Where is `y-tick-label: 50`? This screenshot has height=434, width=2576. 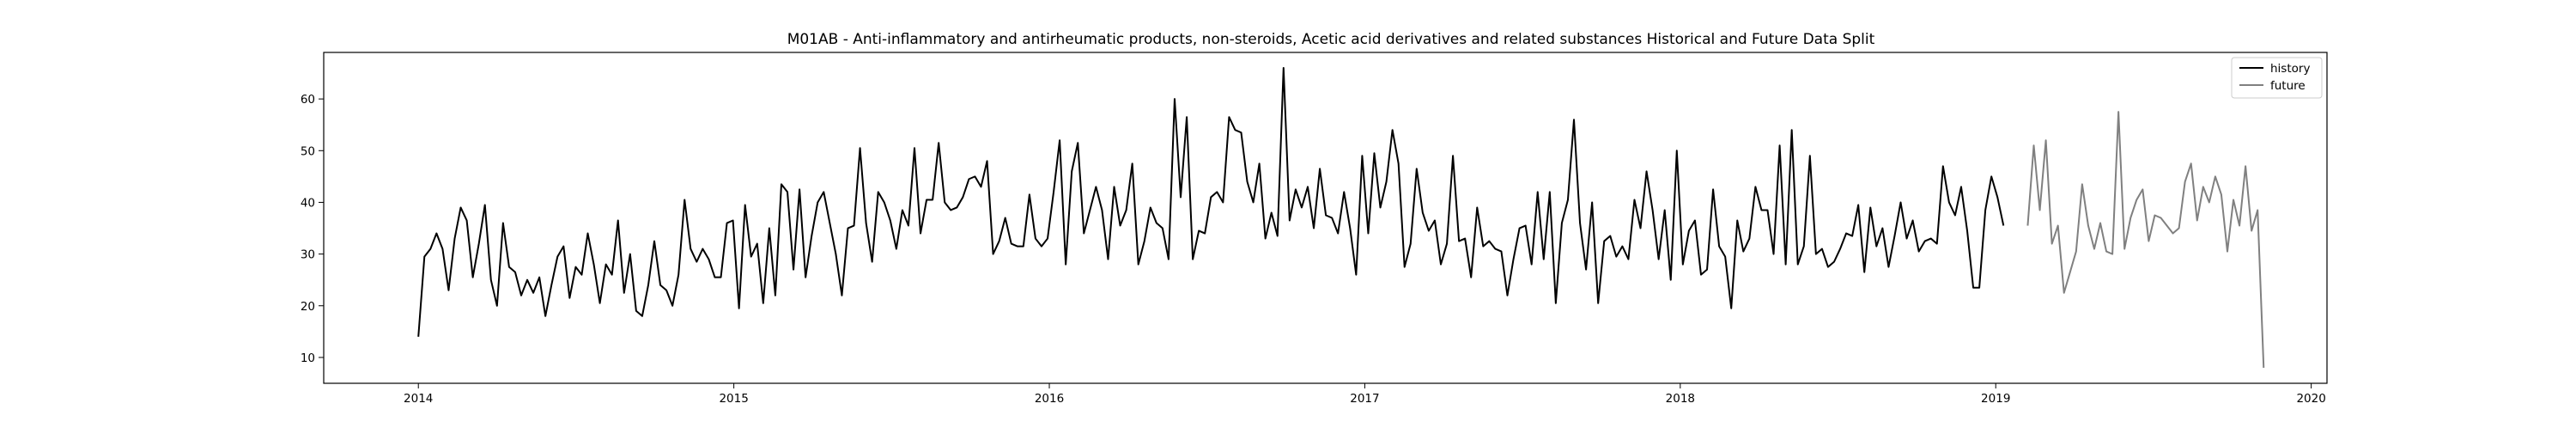 y-tick-label: 50 is located at coordinates (308, 151).